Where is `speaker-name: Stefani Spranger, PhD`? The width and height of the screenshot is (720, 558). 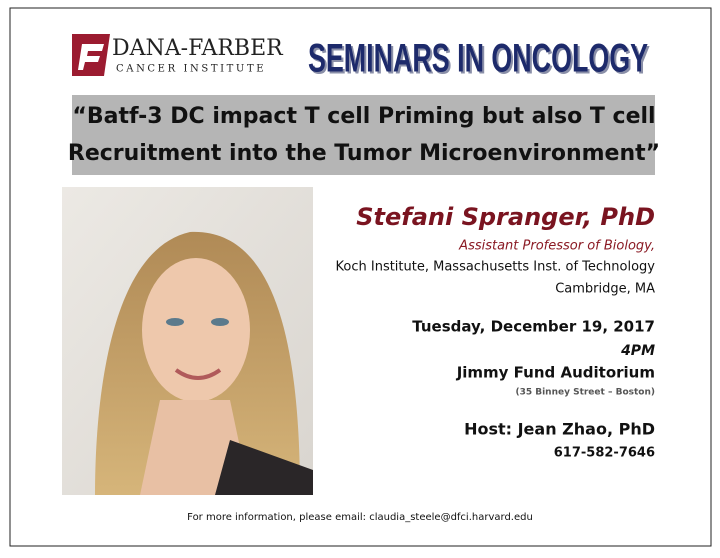
speaker-name: Stefani Spranger, PhD is located at coordinates (505, 217).